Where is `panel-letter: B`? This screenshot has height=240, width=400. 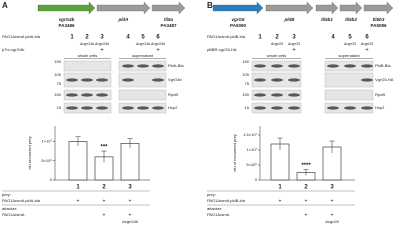 panel-letter: B is located at coordinates (210, 5).